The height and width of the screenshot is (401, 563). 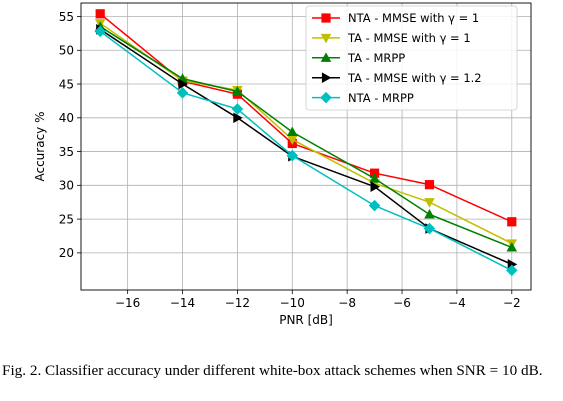 I want to click on y-tick-label: 20, so click(x=66, y=253).